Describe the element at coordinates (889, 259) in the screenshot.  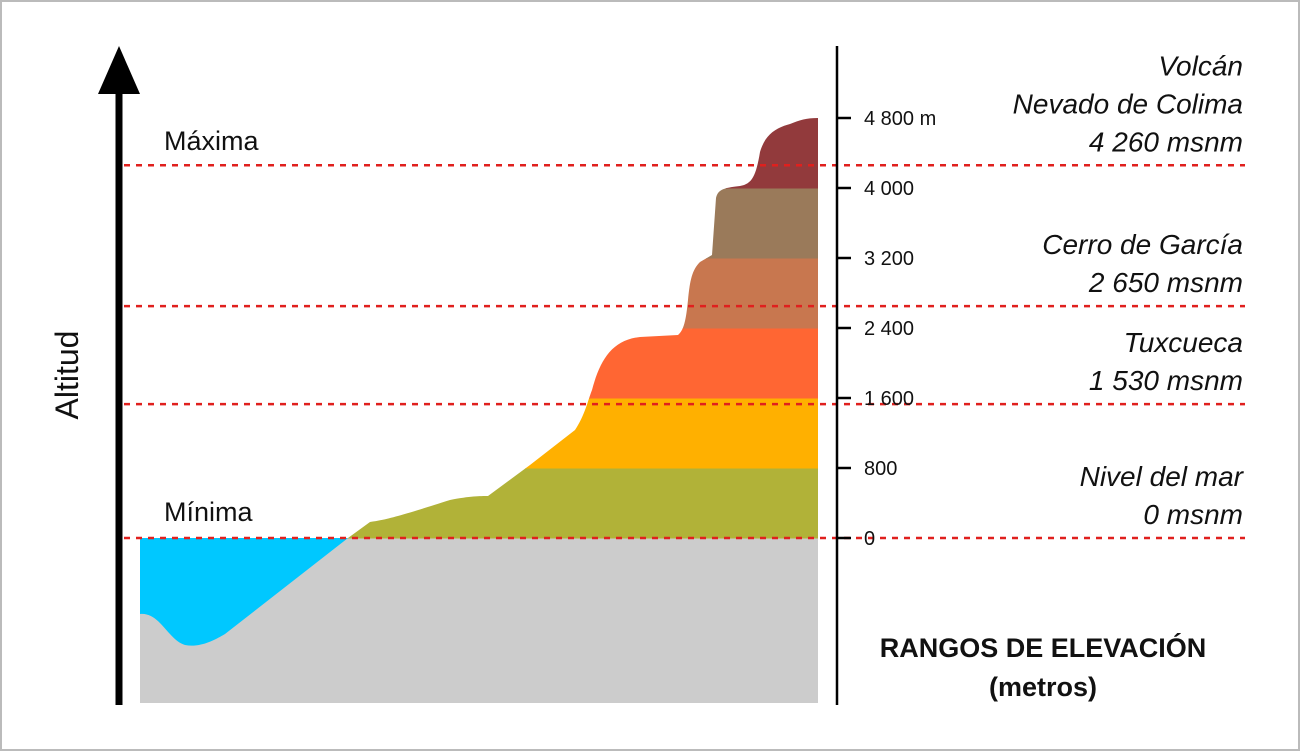
I see `scale-tick-label: 3 200` at that location.